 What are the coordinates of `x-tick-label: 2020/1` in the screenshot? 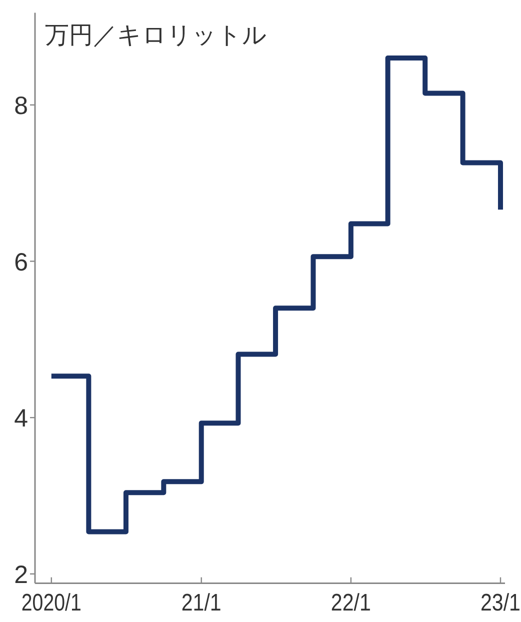 It's located at (58, 602).